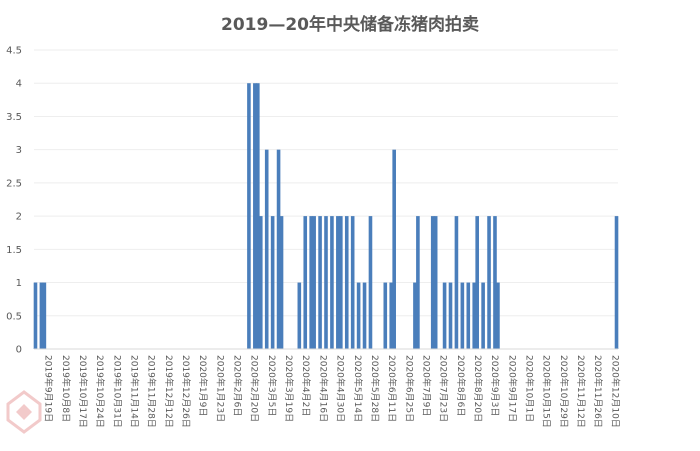 This screenshot has width=700, height=451. What do you see at coordinates (19, 350) in the screenshot?
I see `y-tick-label: 0` at bounding box center [19, 350].